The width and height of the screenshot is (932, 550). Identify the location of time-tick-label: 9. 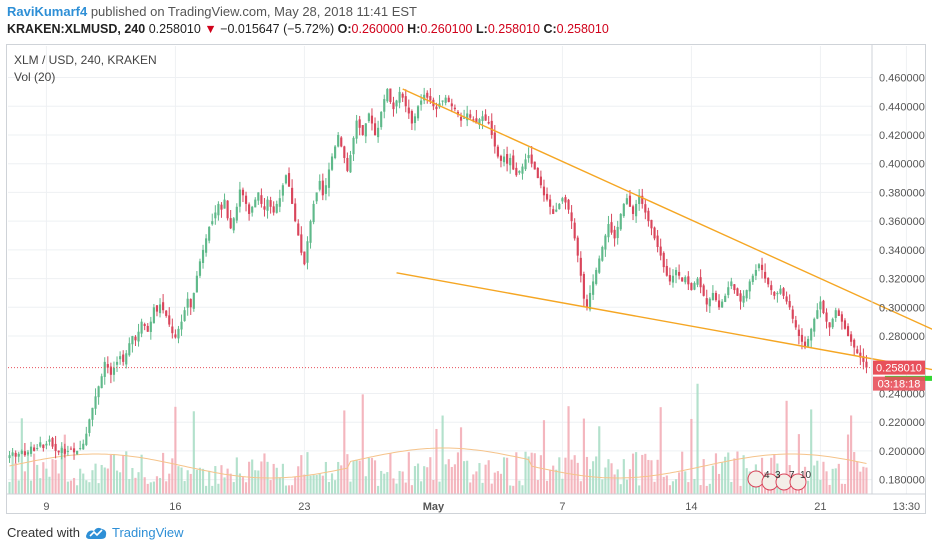
(46, 507).